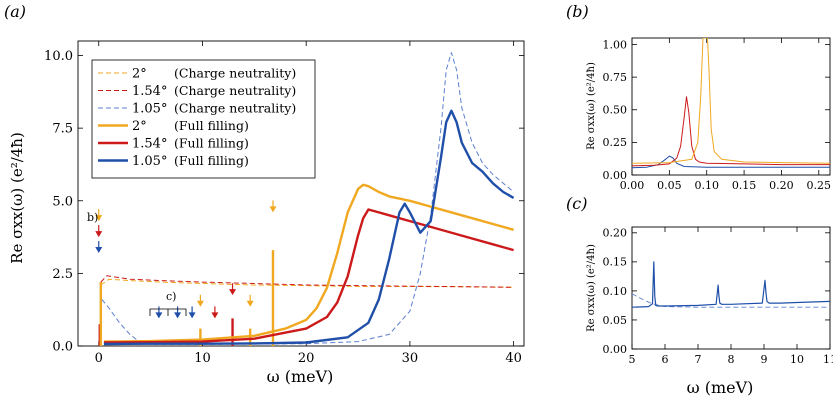 Image resolution: width=833 pixels, height=403 pixels. What do you see at coordinates (92, 217) in the screenshot?
I see `annotation-b: b)` at bounding box center [92, 217].